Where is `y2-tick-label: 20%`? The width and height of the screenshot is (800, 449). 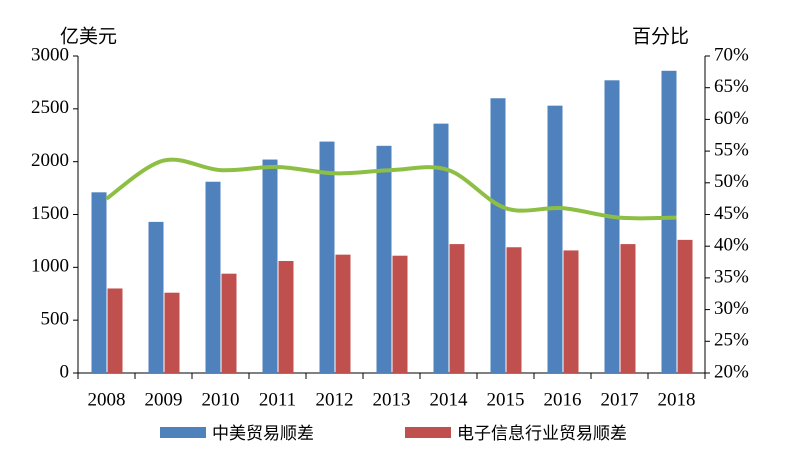
y2-tick-label: 20% is located at coordinates (731, 371).